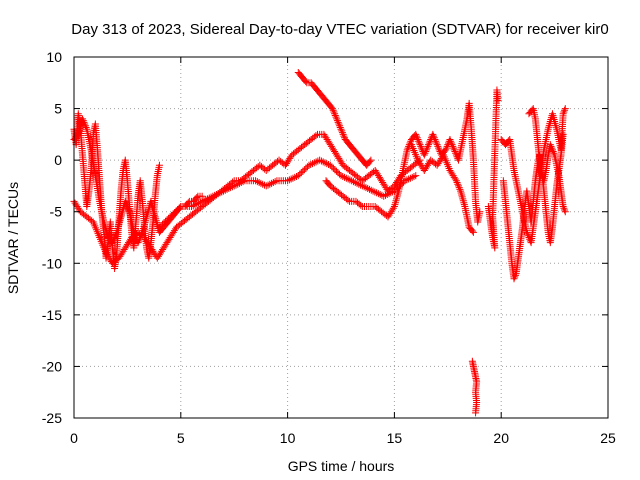 Image resolution: width=640 pixels, height=480 pixels. I want to click on x-axis-label: GPS time / hours, so click(341, 466).